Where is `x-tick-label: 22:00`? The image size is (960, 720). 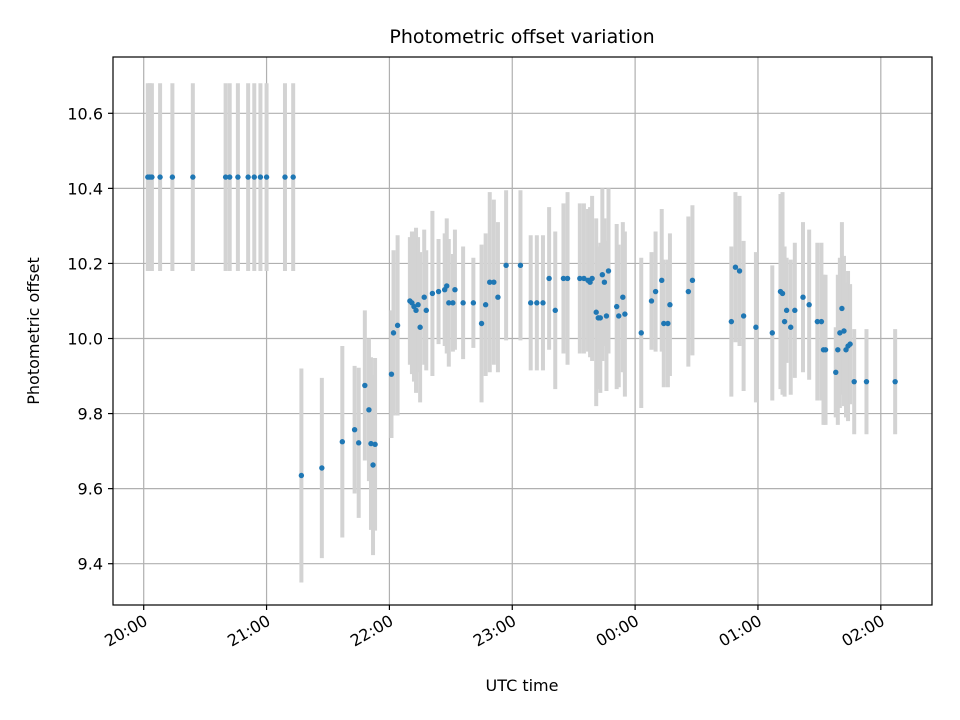 x-tick-label: 22:00 is located at coordinates (371, 631).